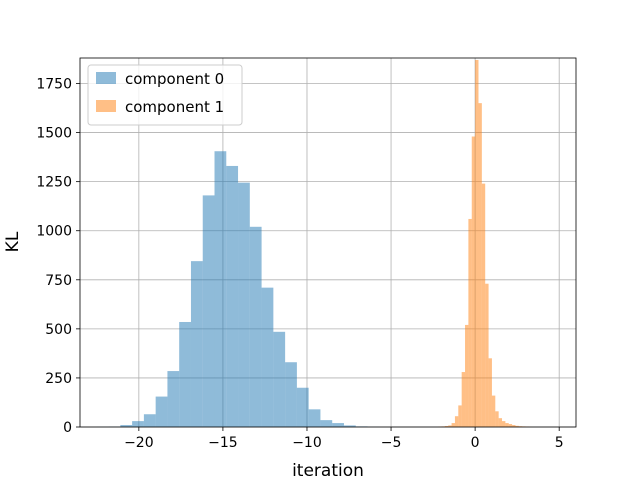 The image size is (640, 480). I want to click on x-tick-label: 5, so click(559, 443).